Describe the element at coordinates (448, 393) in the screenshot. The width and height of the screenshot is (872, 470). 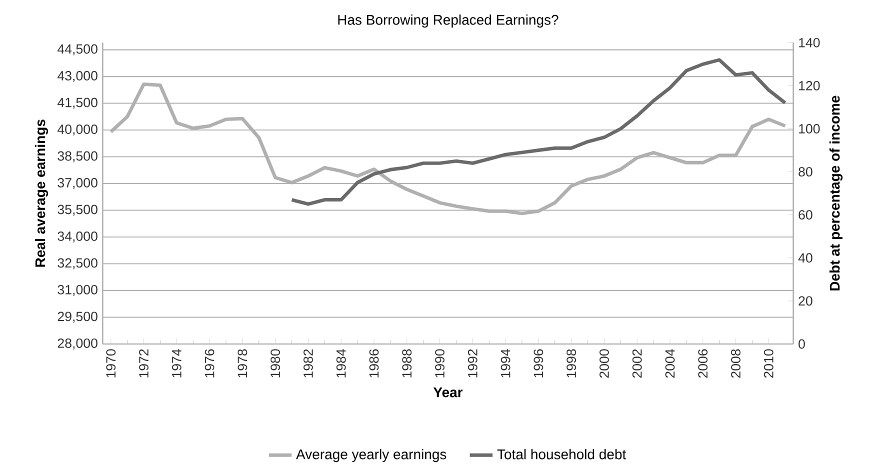
I see `x-axis-title: Year` at that location.